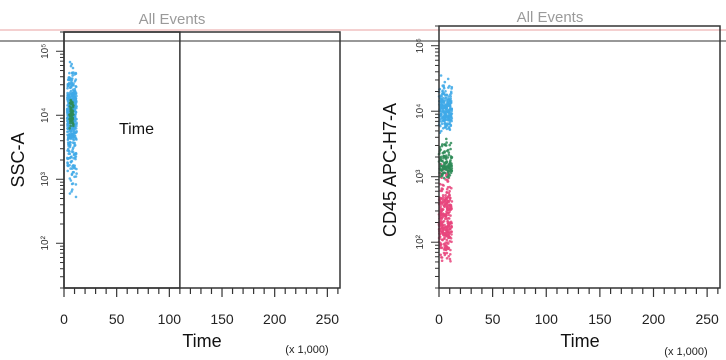 Image resolution: width=726 pixels, height=360 pixels. Describe the element at coordinates (420, 111) in the screenshot. I see `y-tick-label: 10⁴` at that location.